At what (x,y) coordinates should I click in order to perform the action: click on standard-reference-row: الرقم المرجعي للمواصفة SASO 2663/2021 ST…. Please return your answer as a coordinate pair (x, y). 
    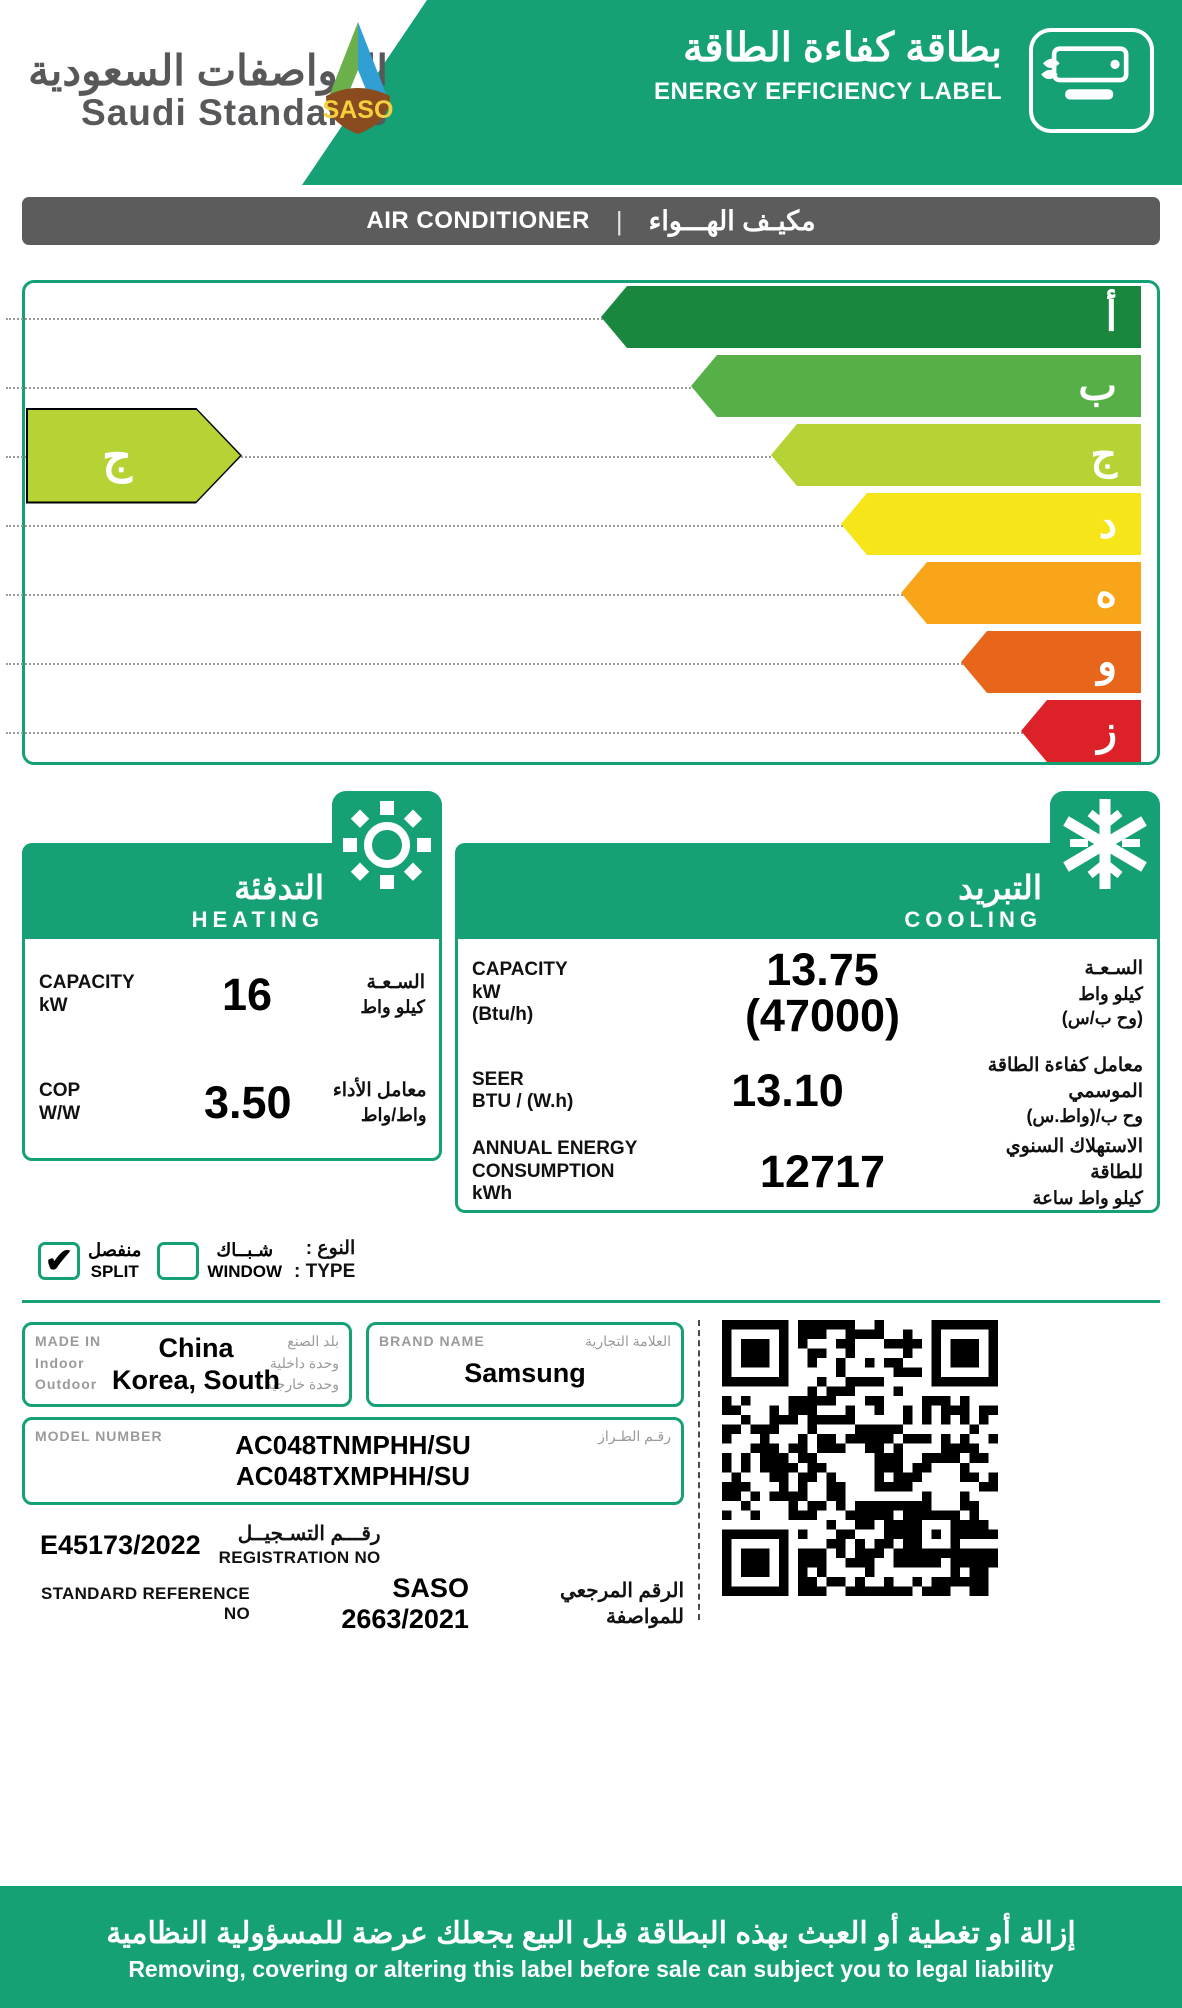
    Looking at the image, I should click on (353, 1603).